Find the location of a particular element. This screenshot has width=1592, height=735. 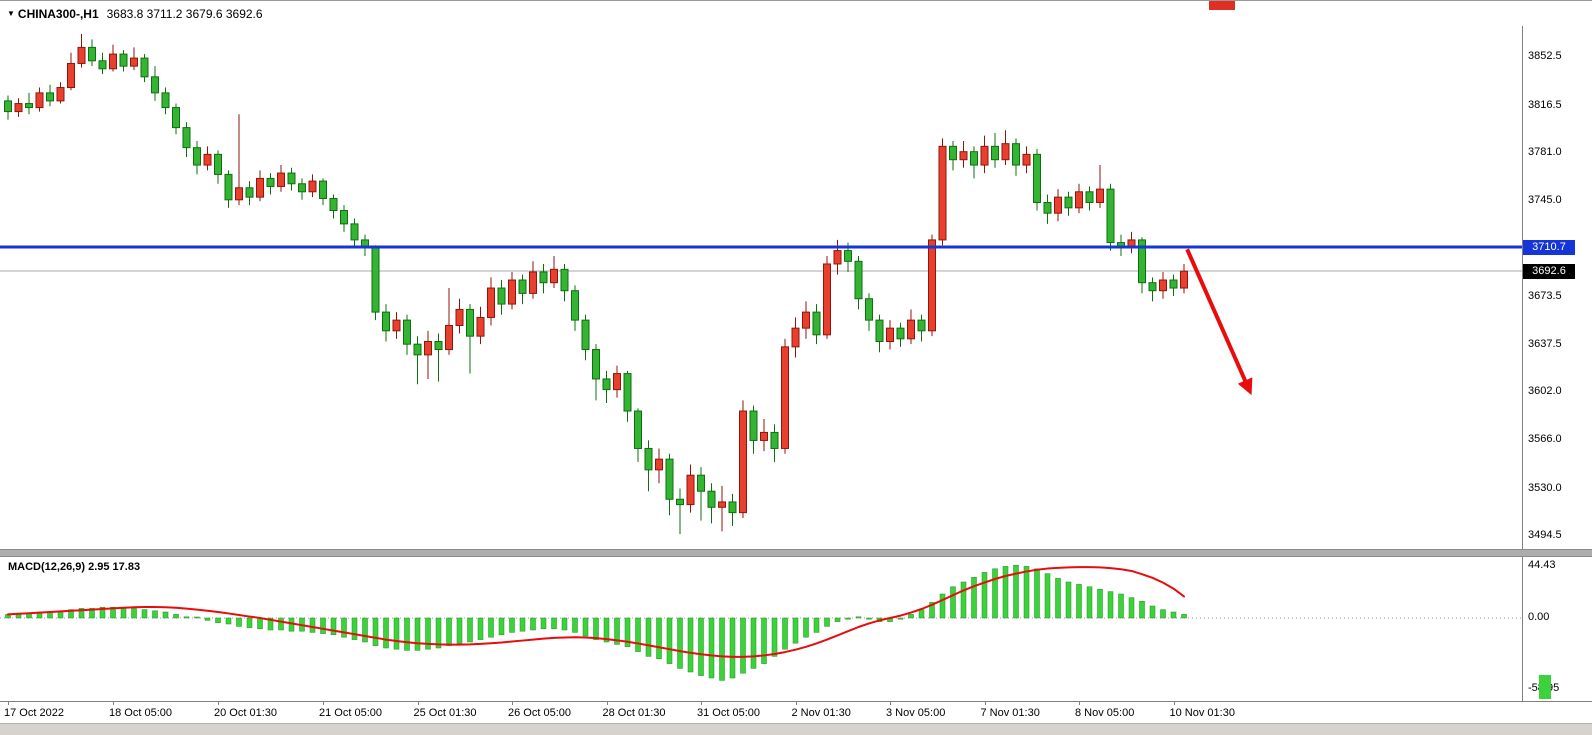

time-axis-label: 28 Oct 01:30 is located at coordinates (634, 713).